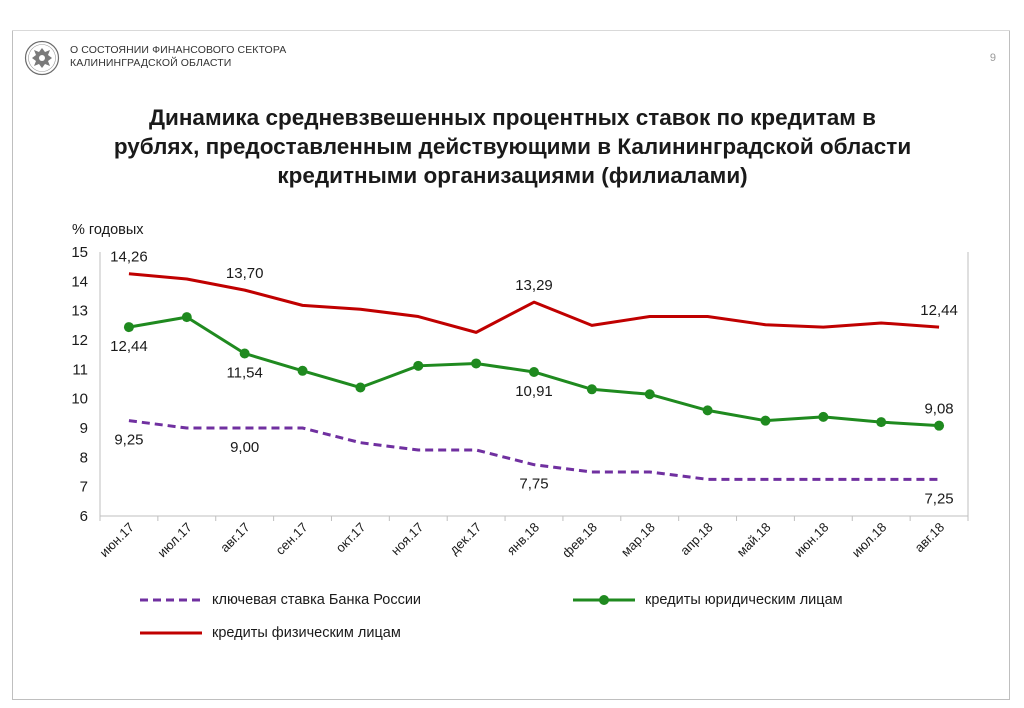  What do you see at coordinates (84, 457) in the screenshot?
I see `y-tick-label: 8` at bounding box center [84, 457].